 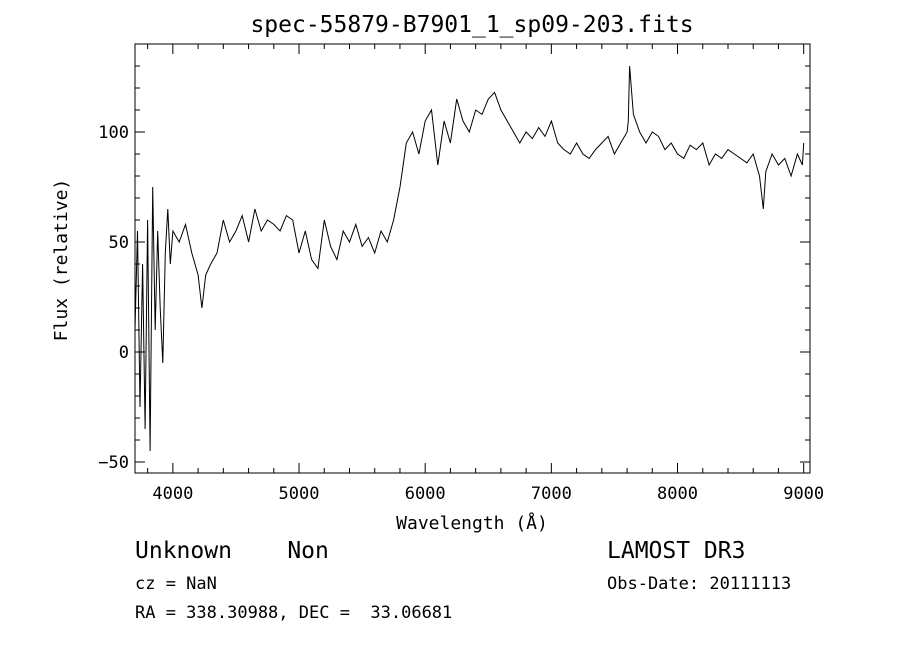 What do you see at coordinates (172, 494) in the screenshot?
I see `x-tick-label: 4000` at bounding box center [172, 494].